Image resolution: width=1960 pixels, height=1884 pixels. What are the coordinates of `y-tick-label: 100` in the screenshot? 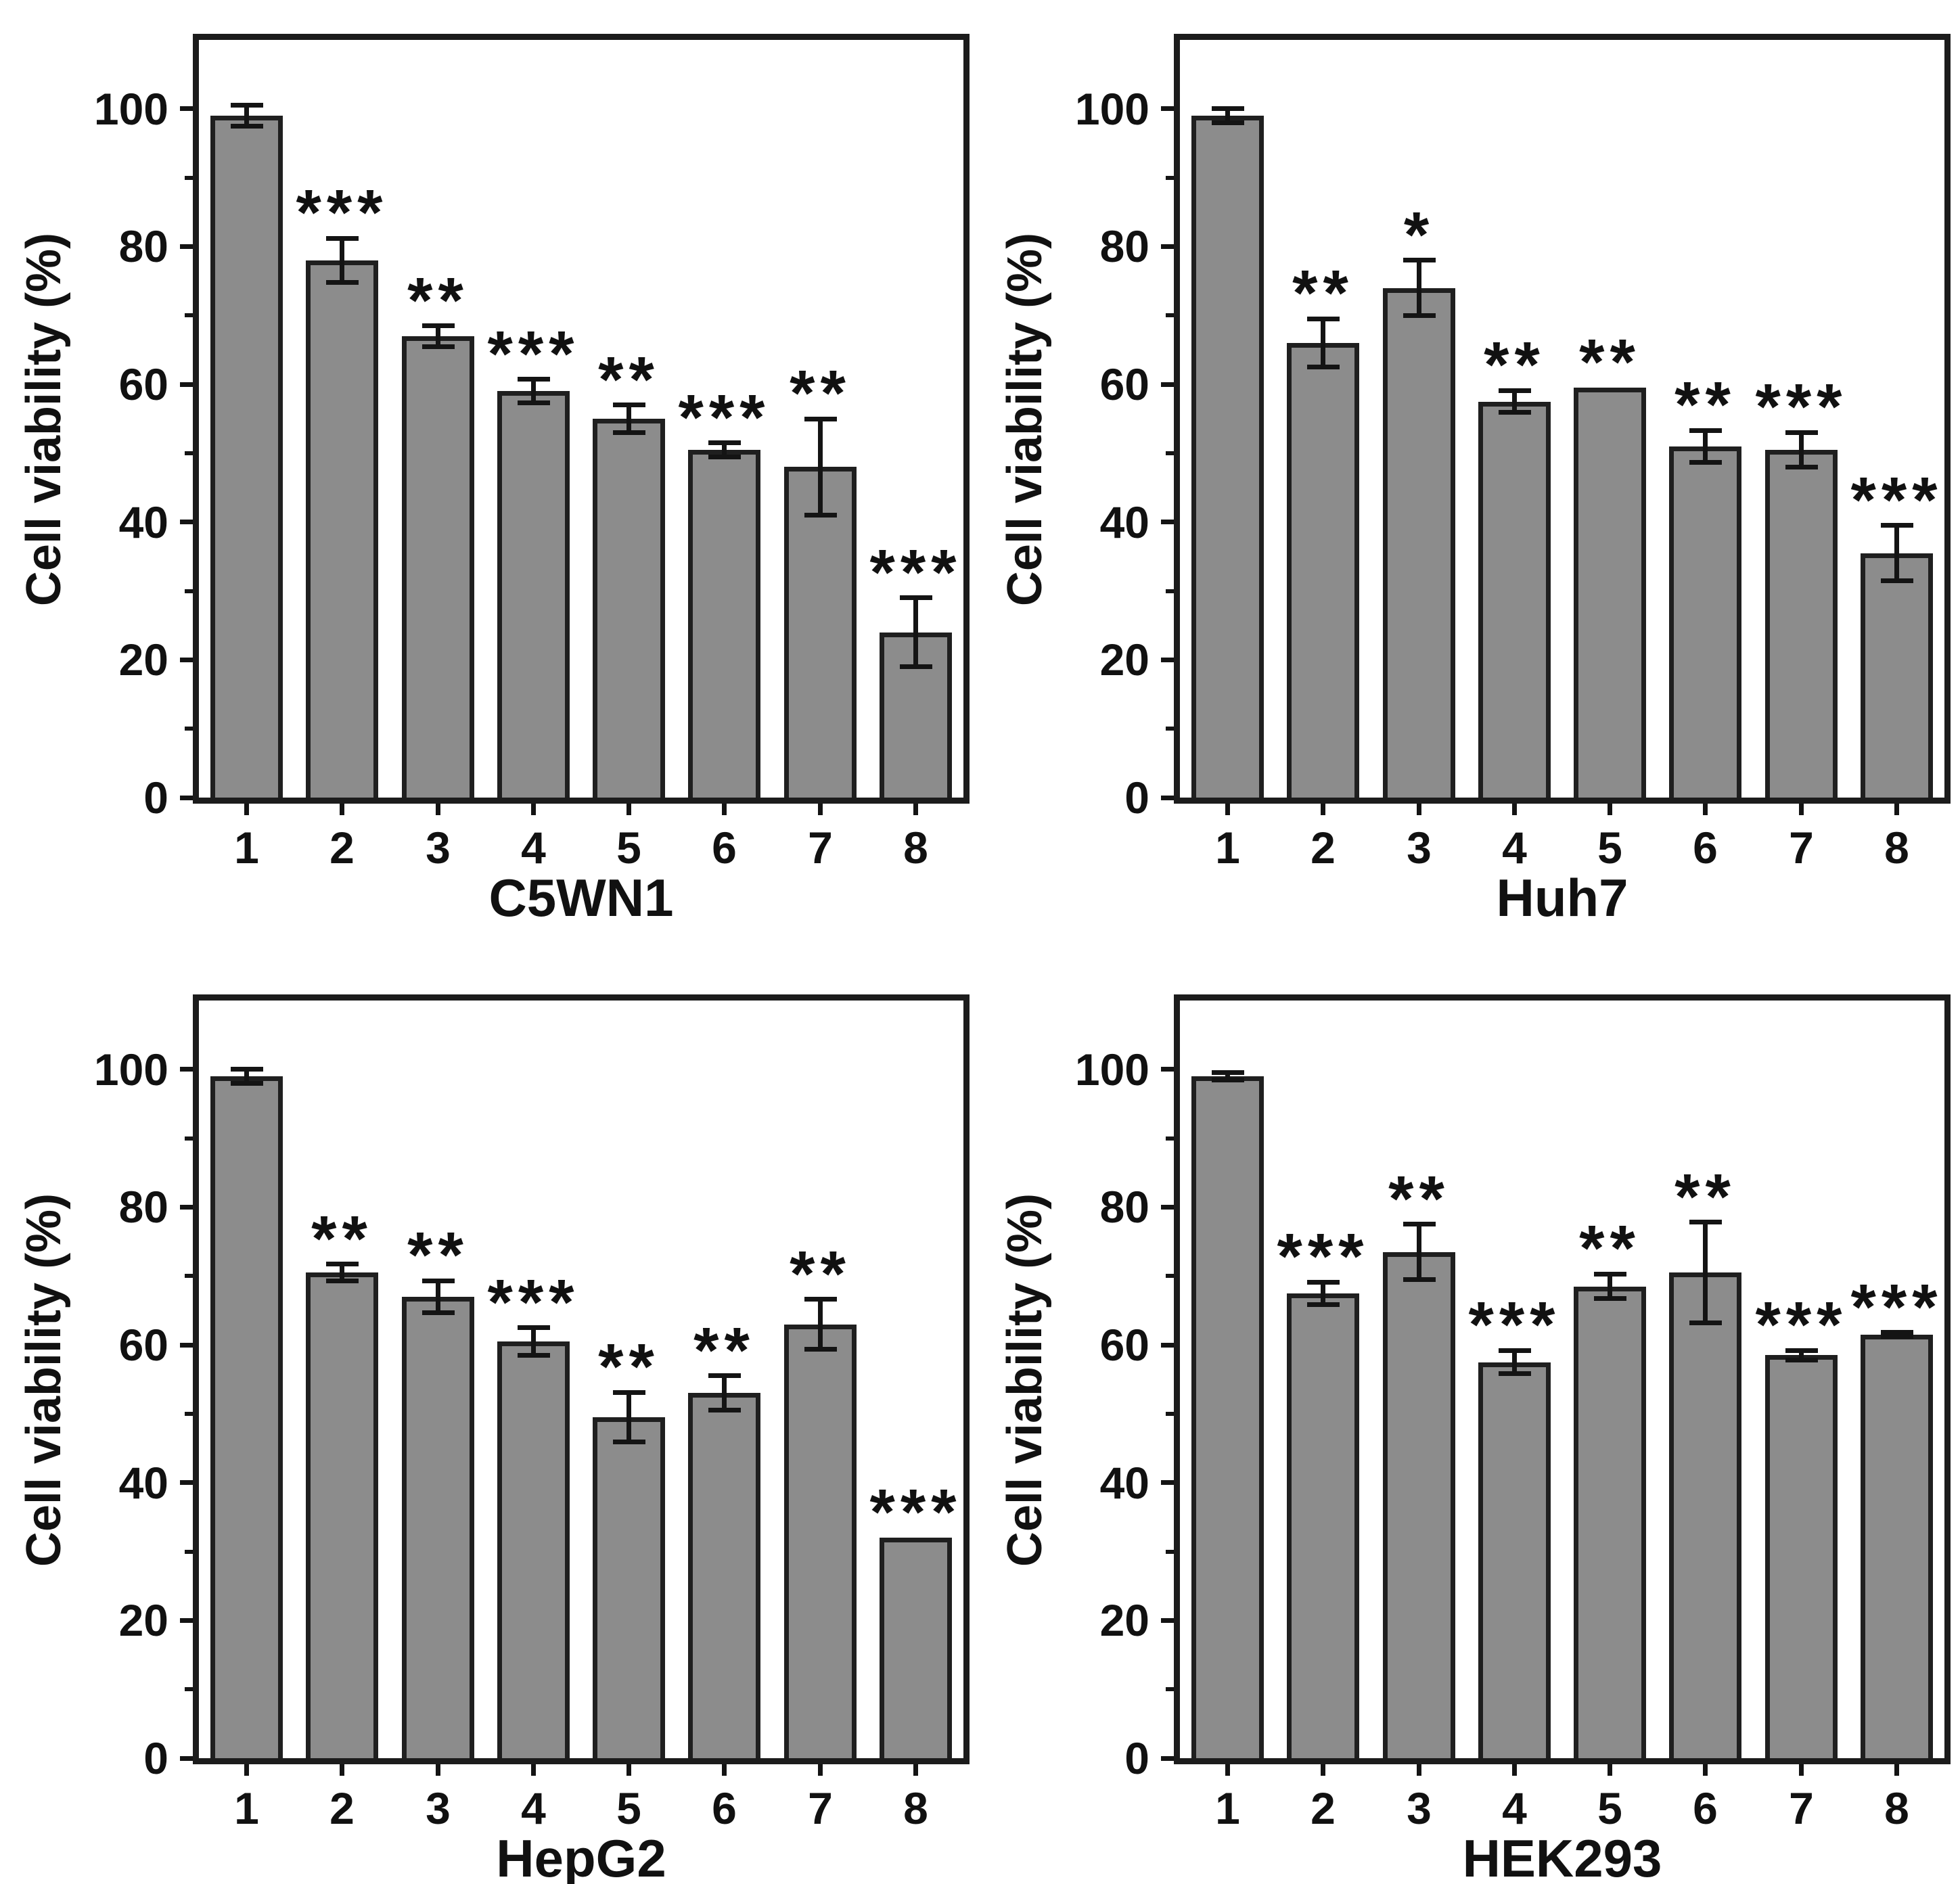 It's located at (130, 109).